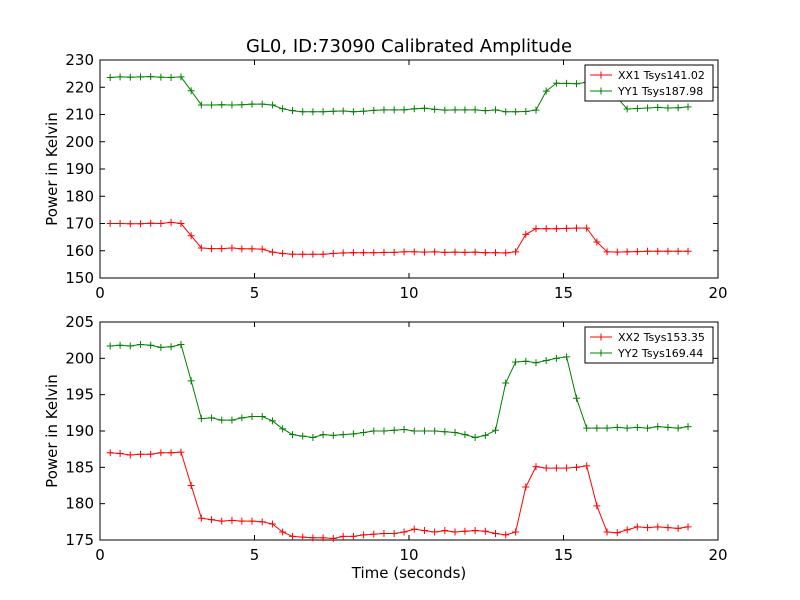 The height and width of the screenshot is (600, 800). What do you see at coordinates (52, 169) in the screenshot?
I see `y-axis-label: Power in Kelvin` at bounding box center [52, 169].